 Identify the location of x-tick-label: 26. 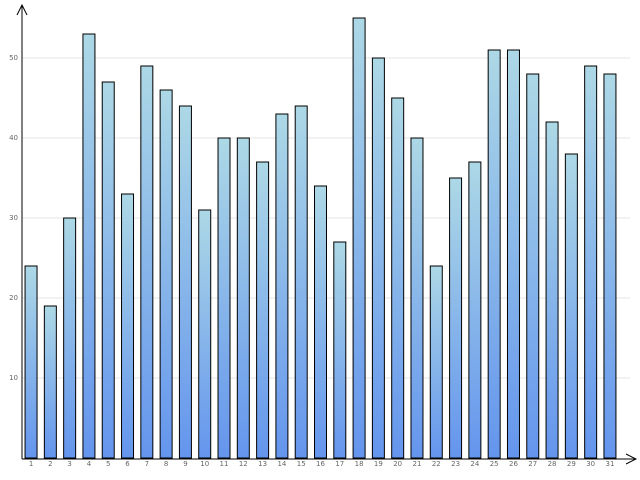
(513, 464).